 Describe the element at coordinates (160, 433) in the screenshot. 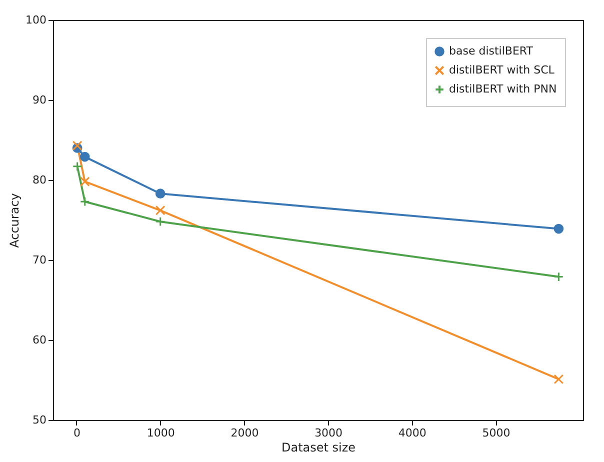

I see `x-tick-label: 1000` at that location.